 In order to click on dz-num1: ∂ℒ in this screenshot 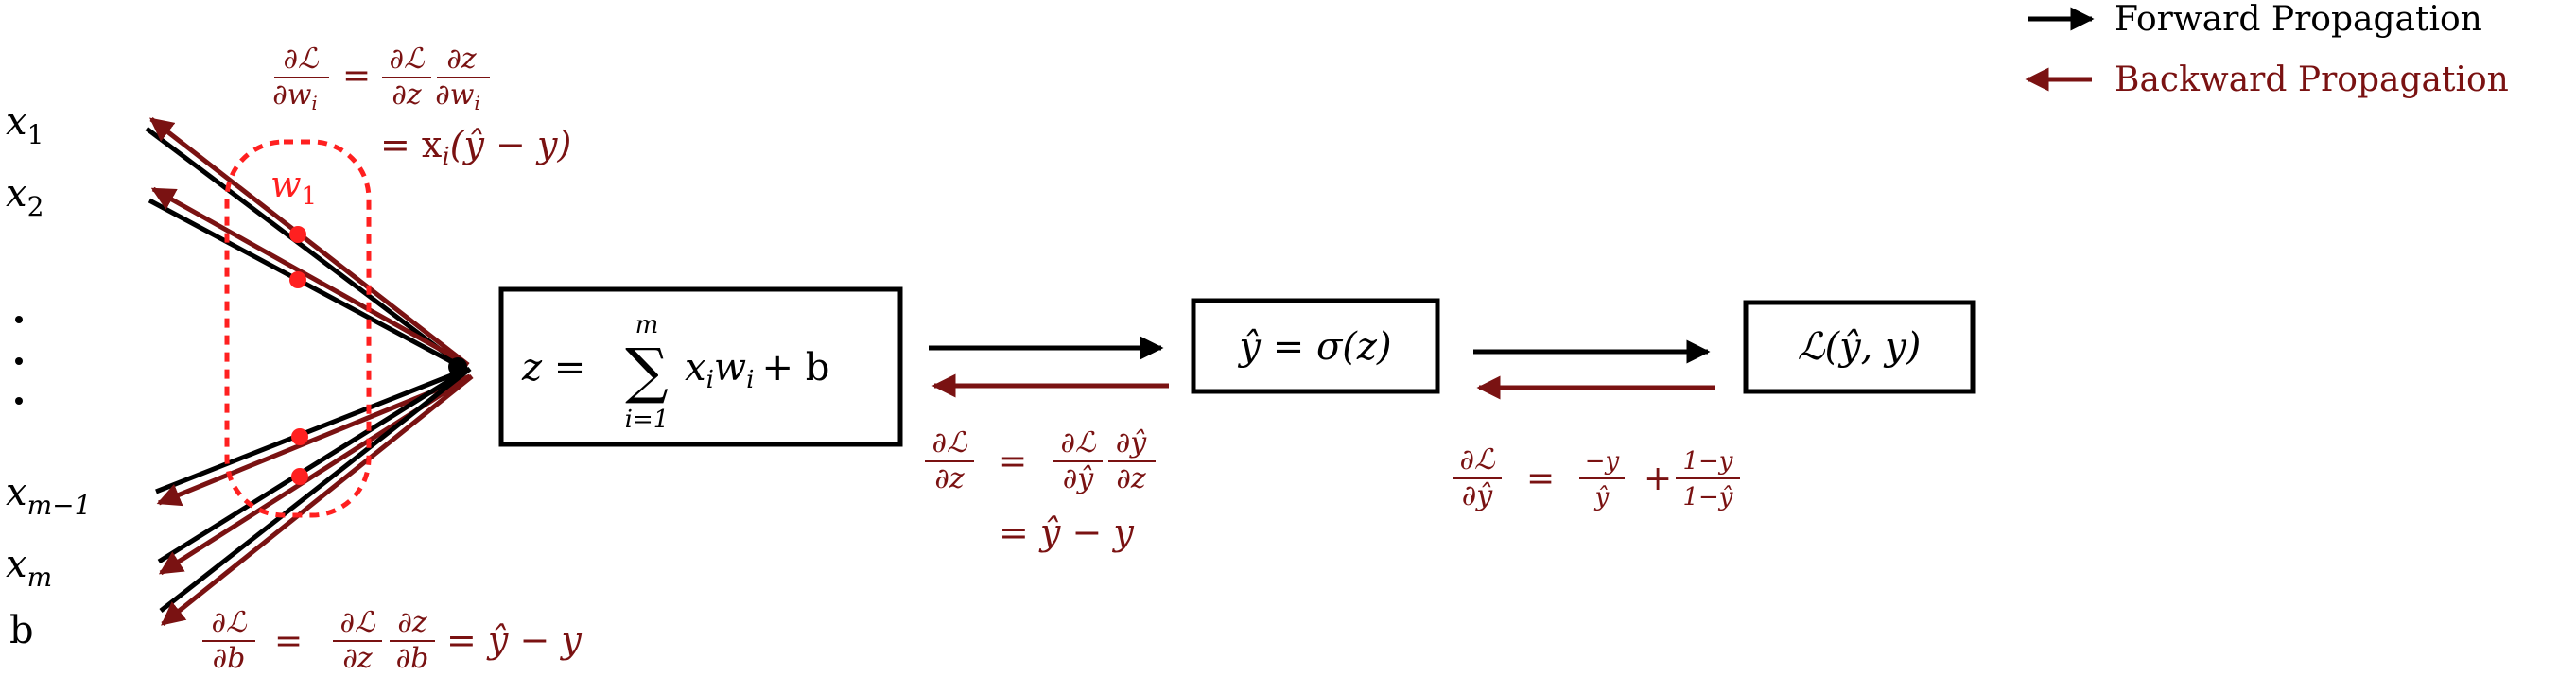, I will do `click(949, 442)`.